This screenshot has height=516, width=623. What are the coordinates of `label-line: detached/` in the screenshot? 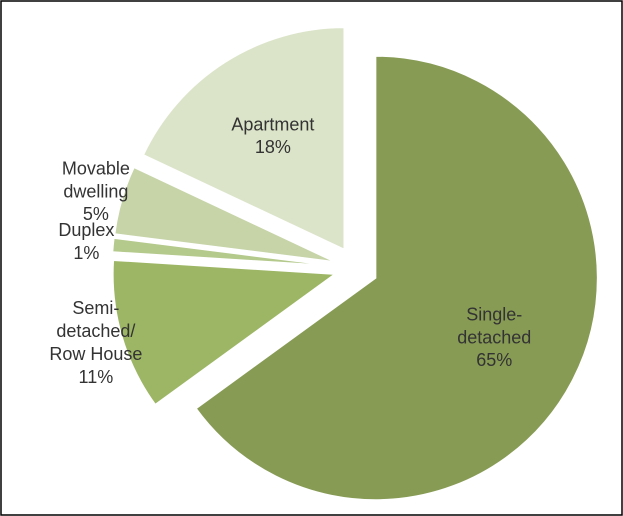 It's located at (95, 331).